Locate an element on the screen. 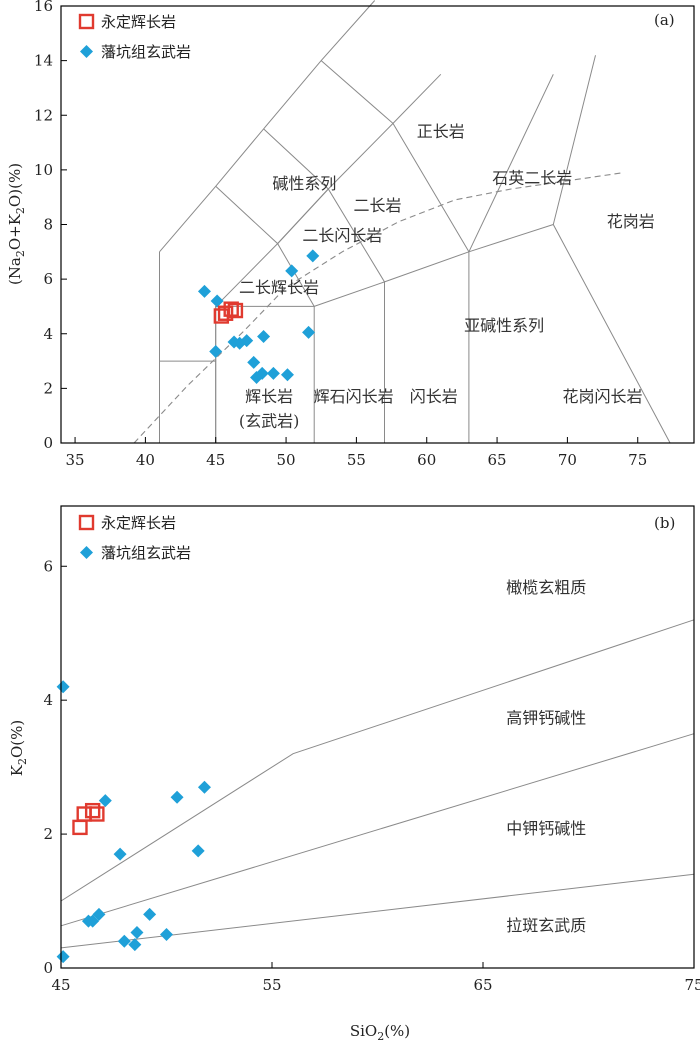 The width and height of the screenshot is (700, 1044). legend-label-basalt: 藩坑组玄武岩 is located at coordinates (146, 553).